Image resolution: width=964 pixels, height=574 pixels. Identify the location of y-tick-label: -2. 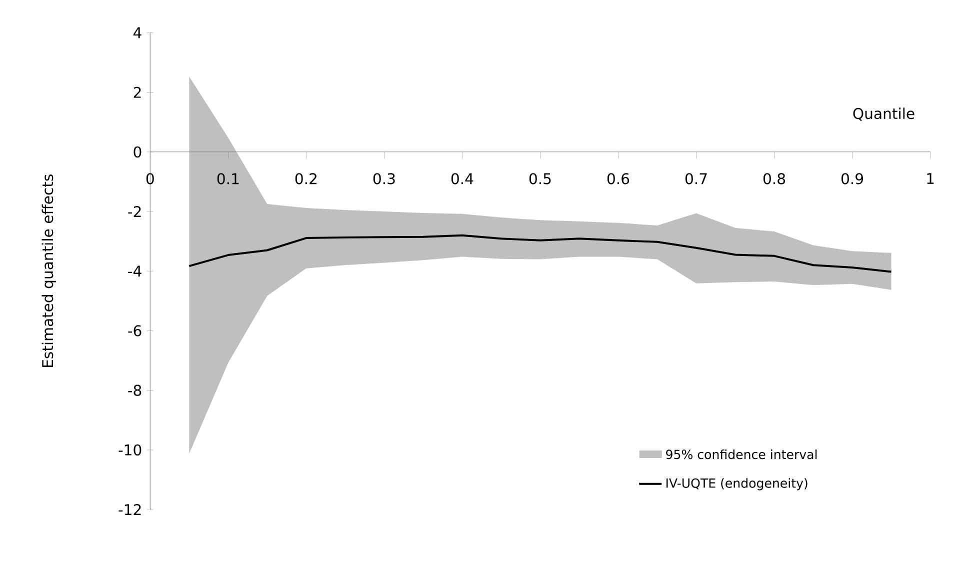
(134, 212).